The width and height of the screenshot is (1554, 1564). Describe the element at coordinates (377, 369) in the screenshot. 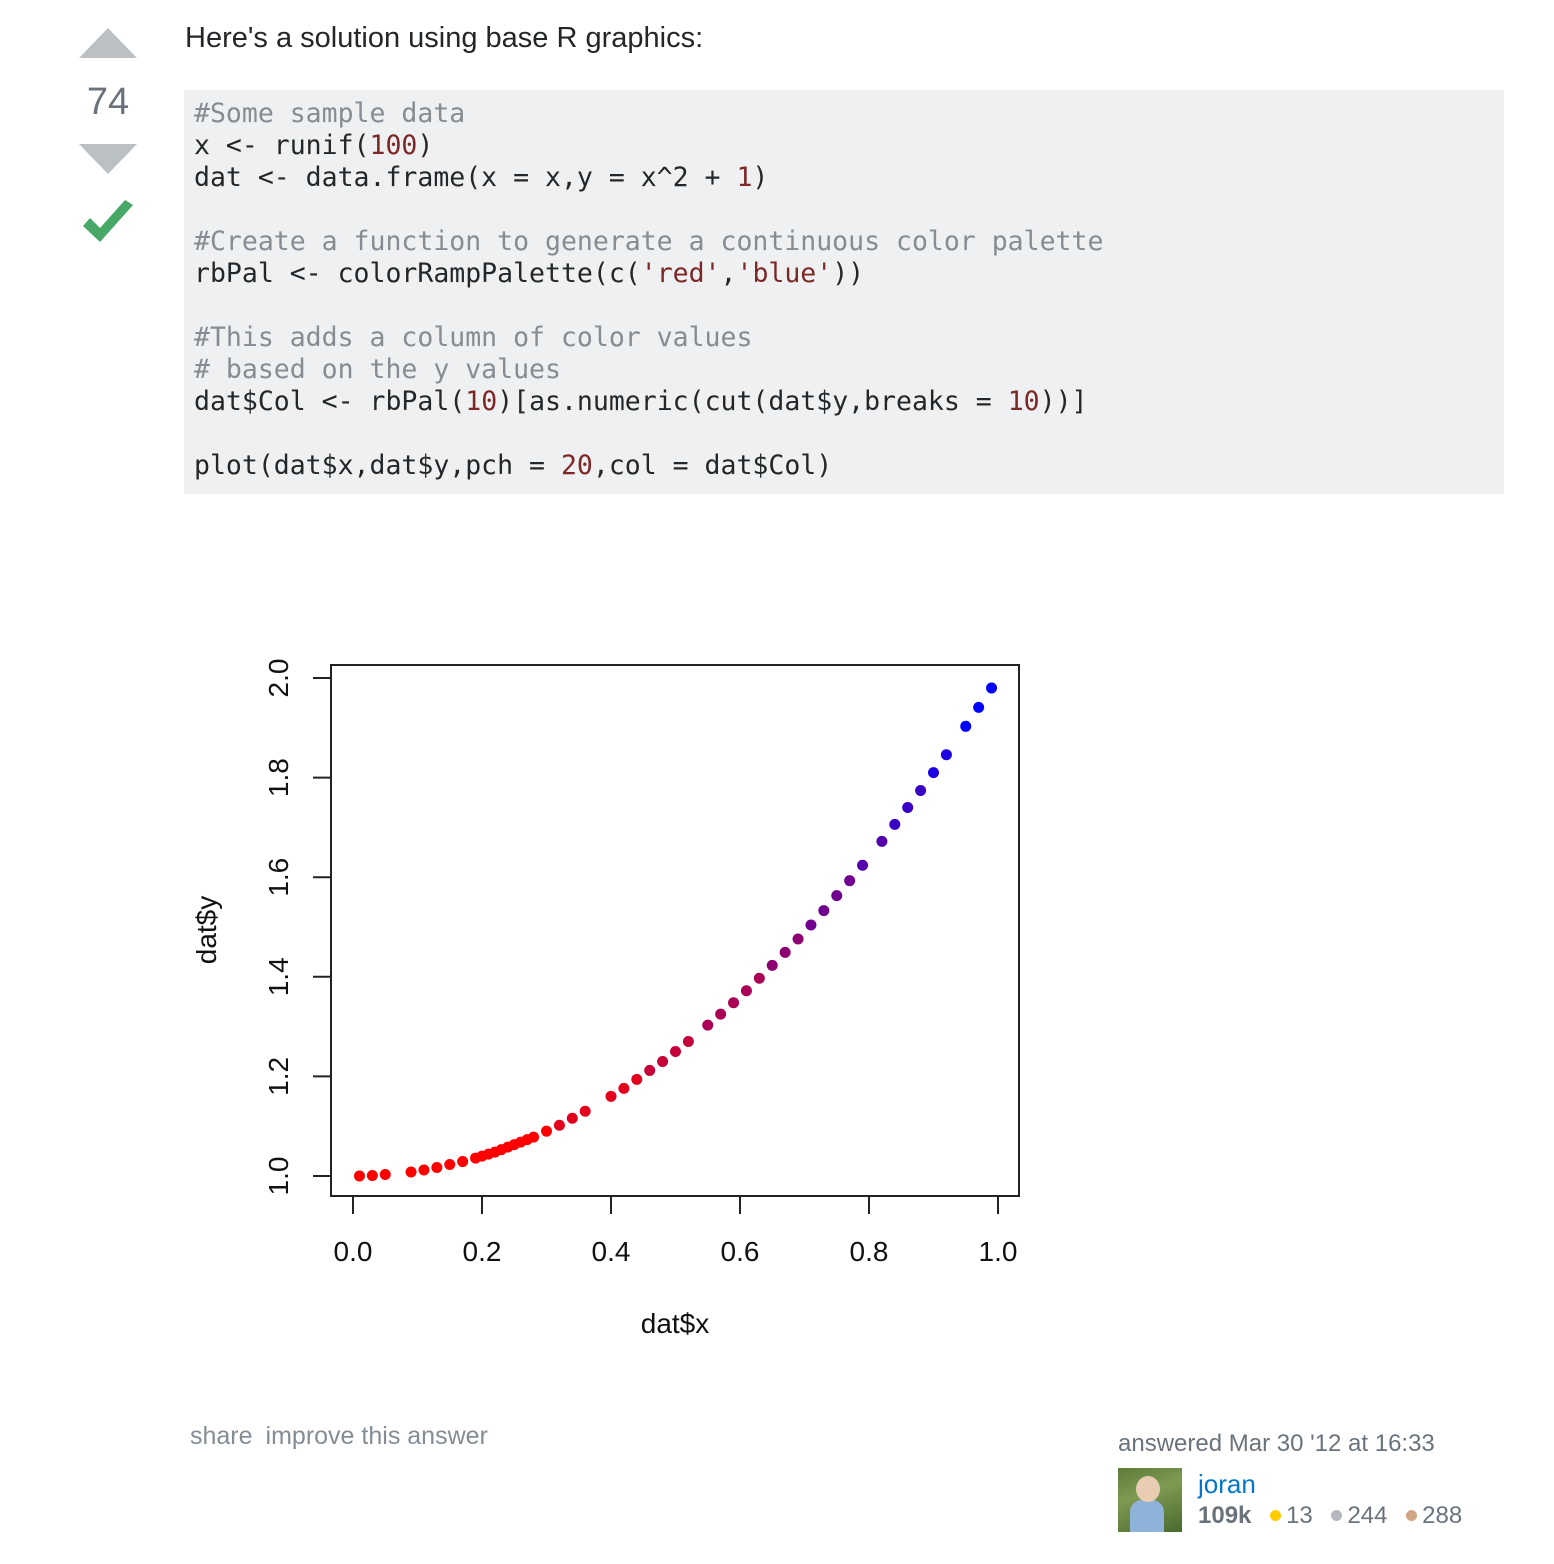

I see `code-comment: # based on the y values` at that location.